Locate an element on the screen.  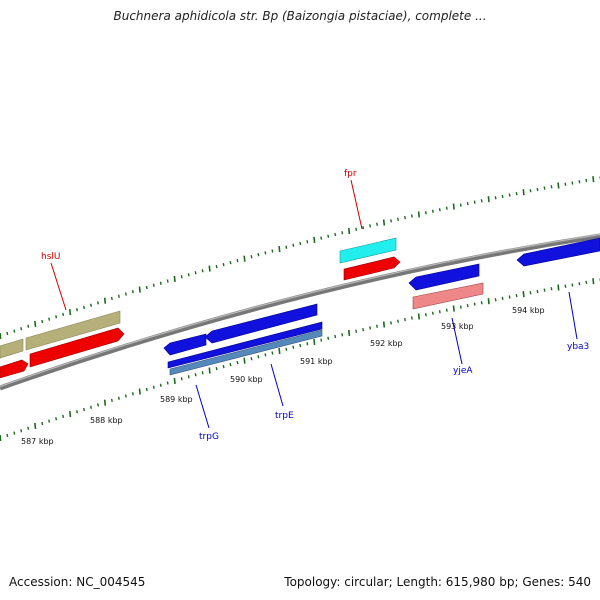
gene-block-cyan-fpr is located at coordinates (368, 250).